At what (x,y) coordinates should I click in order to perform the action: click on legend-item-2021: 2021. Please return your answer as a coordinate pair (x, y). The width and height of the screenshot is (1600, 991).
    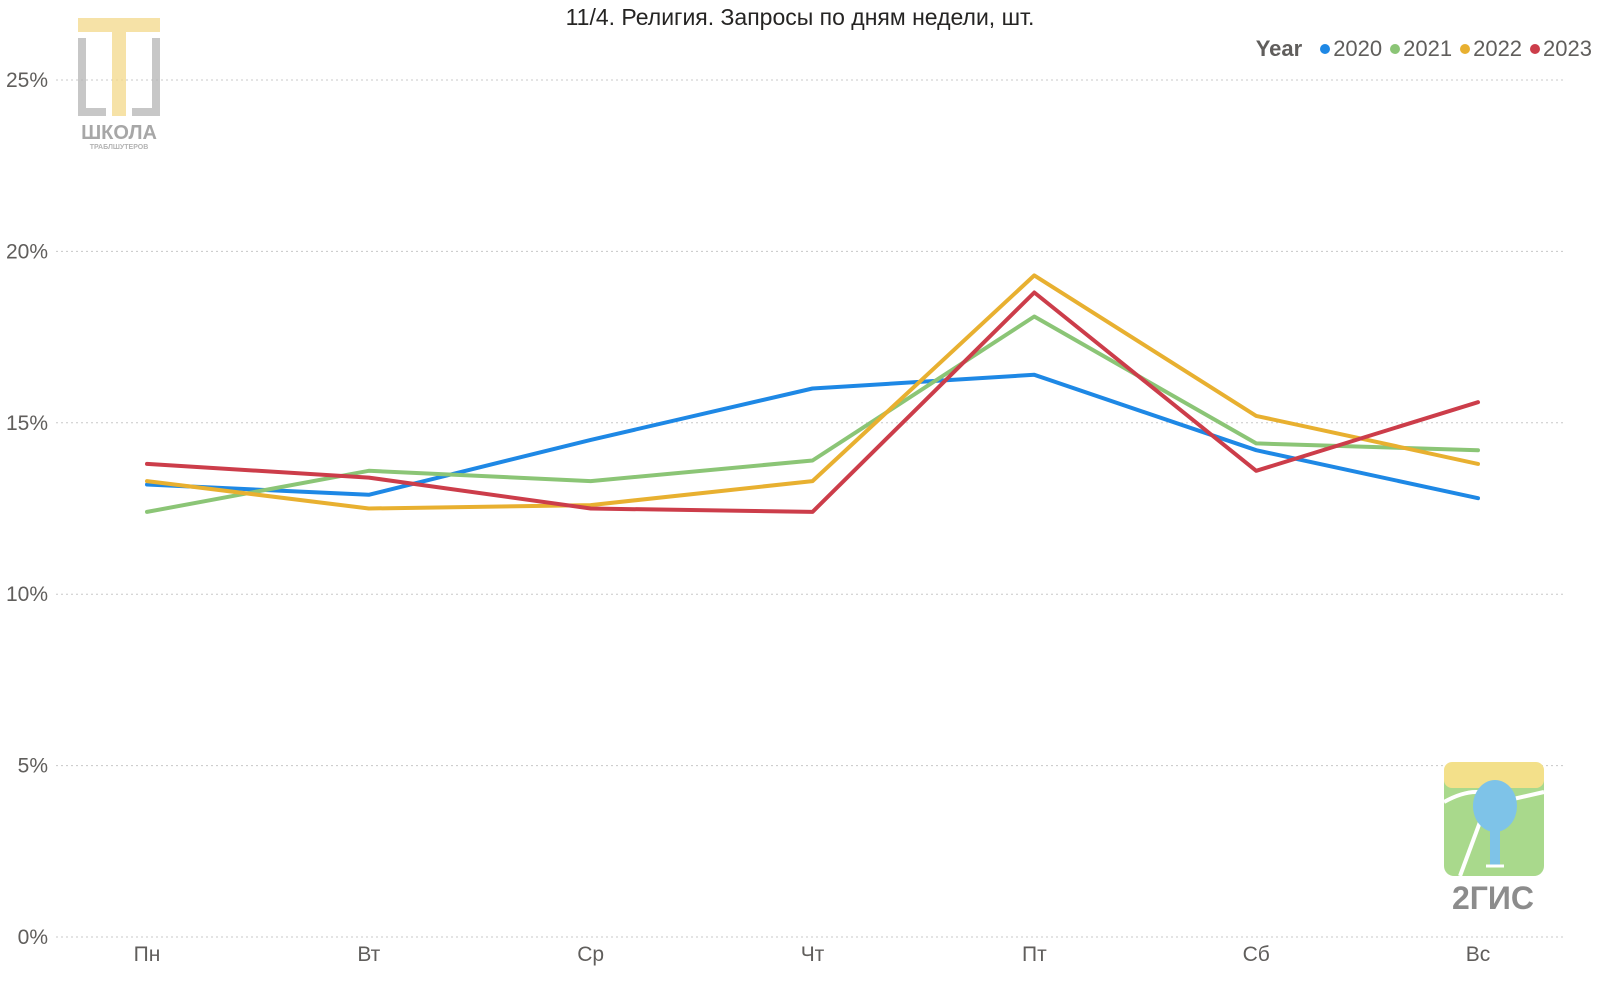
    Looking at the image, I should click on (1421, 49).